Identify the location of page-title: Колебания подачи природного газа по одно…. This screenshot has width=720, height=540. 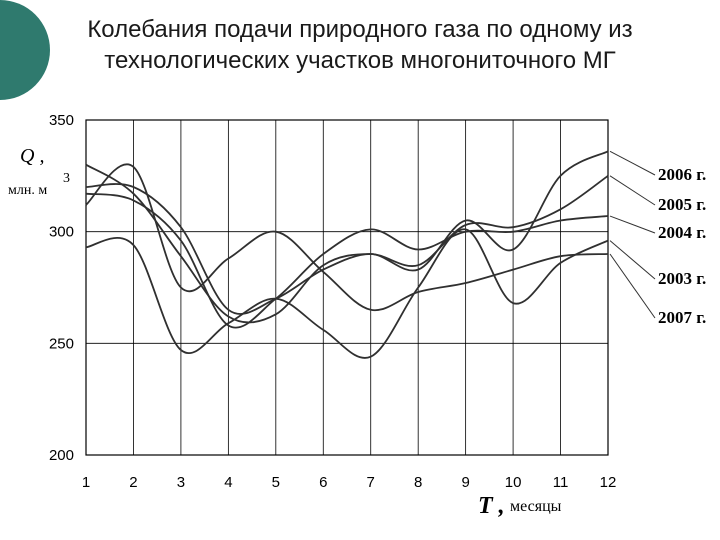
(360, 45).